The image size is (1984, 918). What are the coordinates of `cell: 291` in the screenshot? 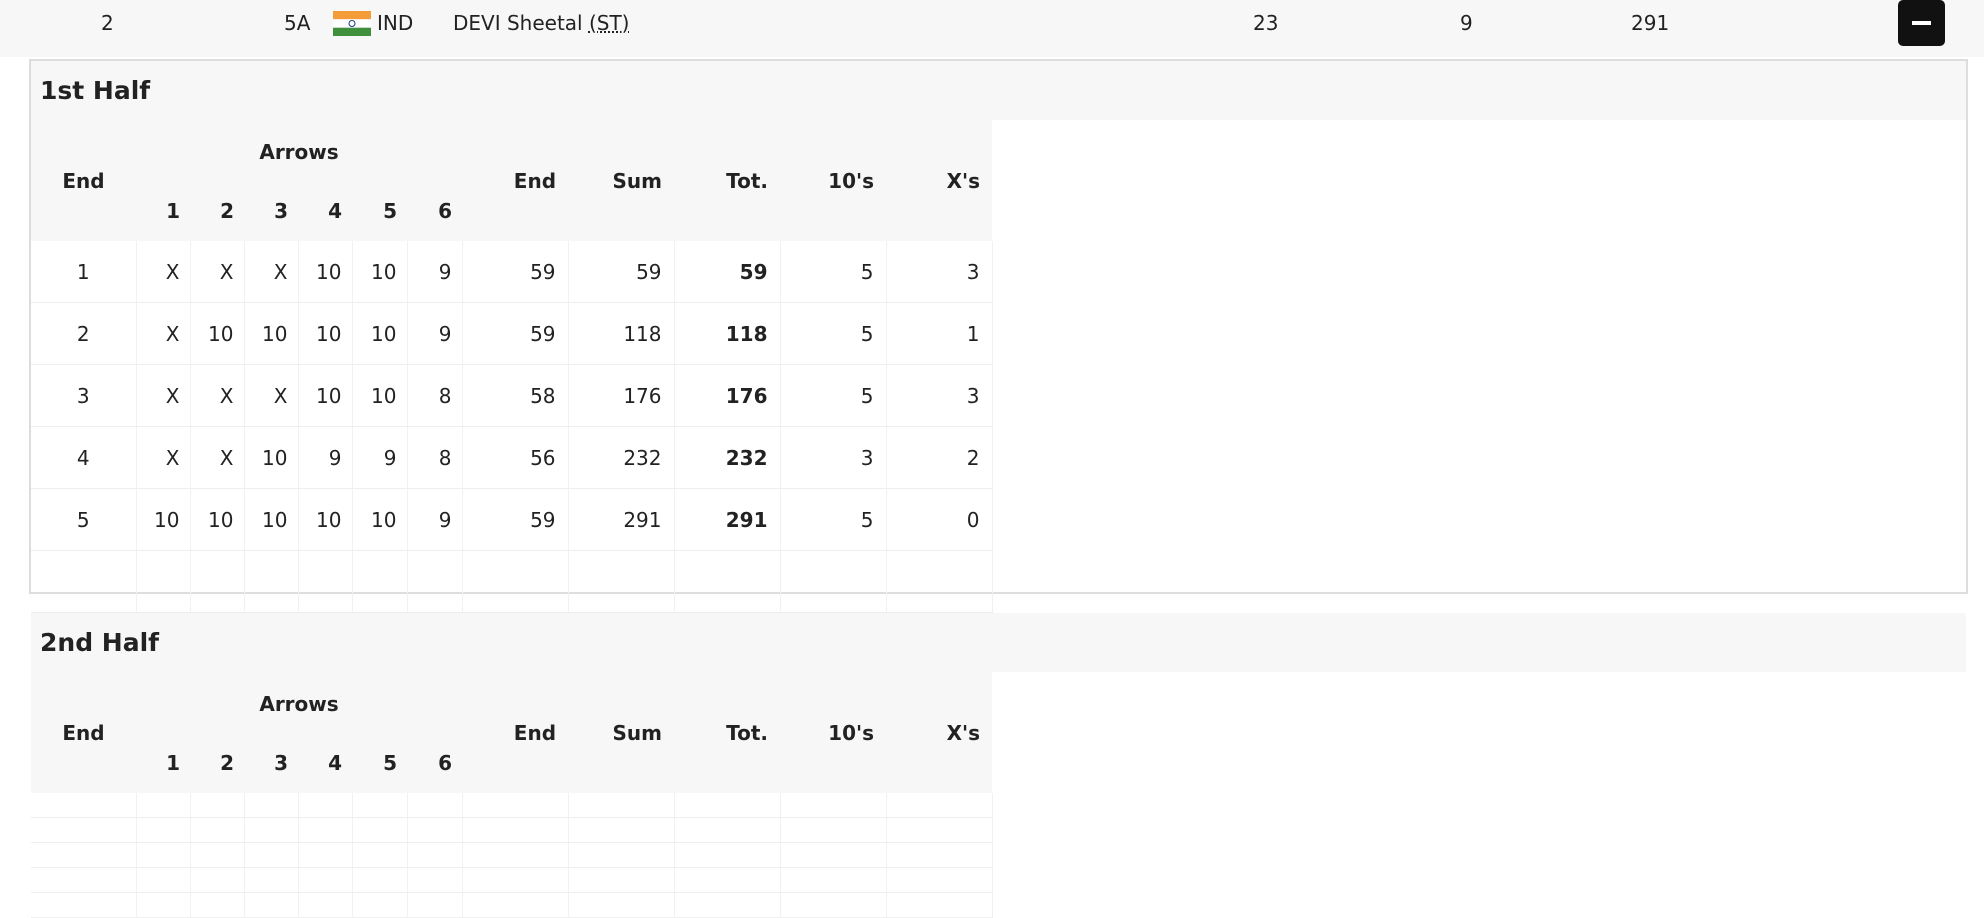 It's located at (727, 519).